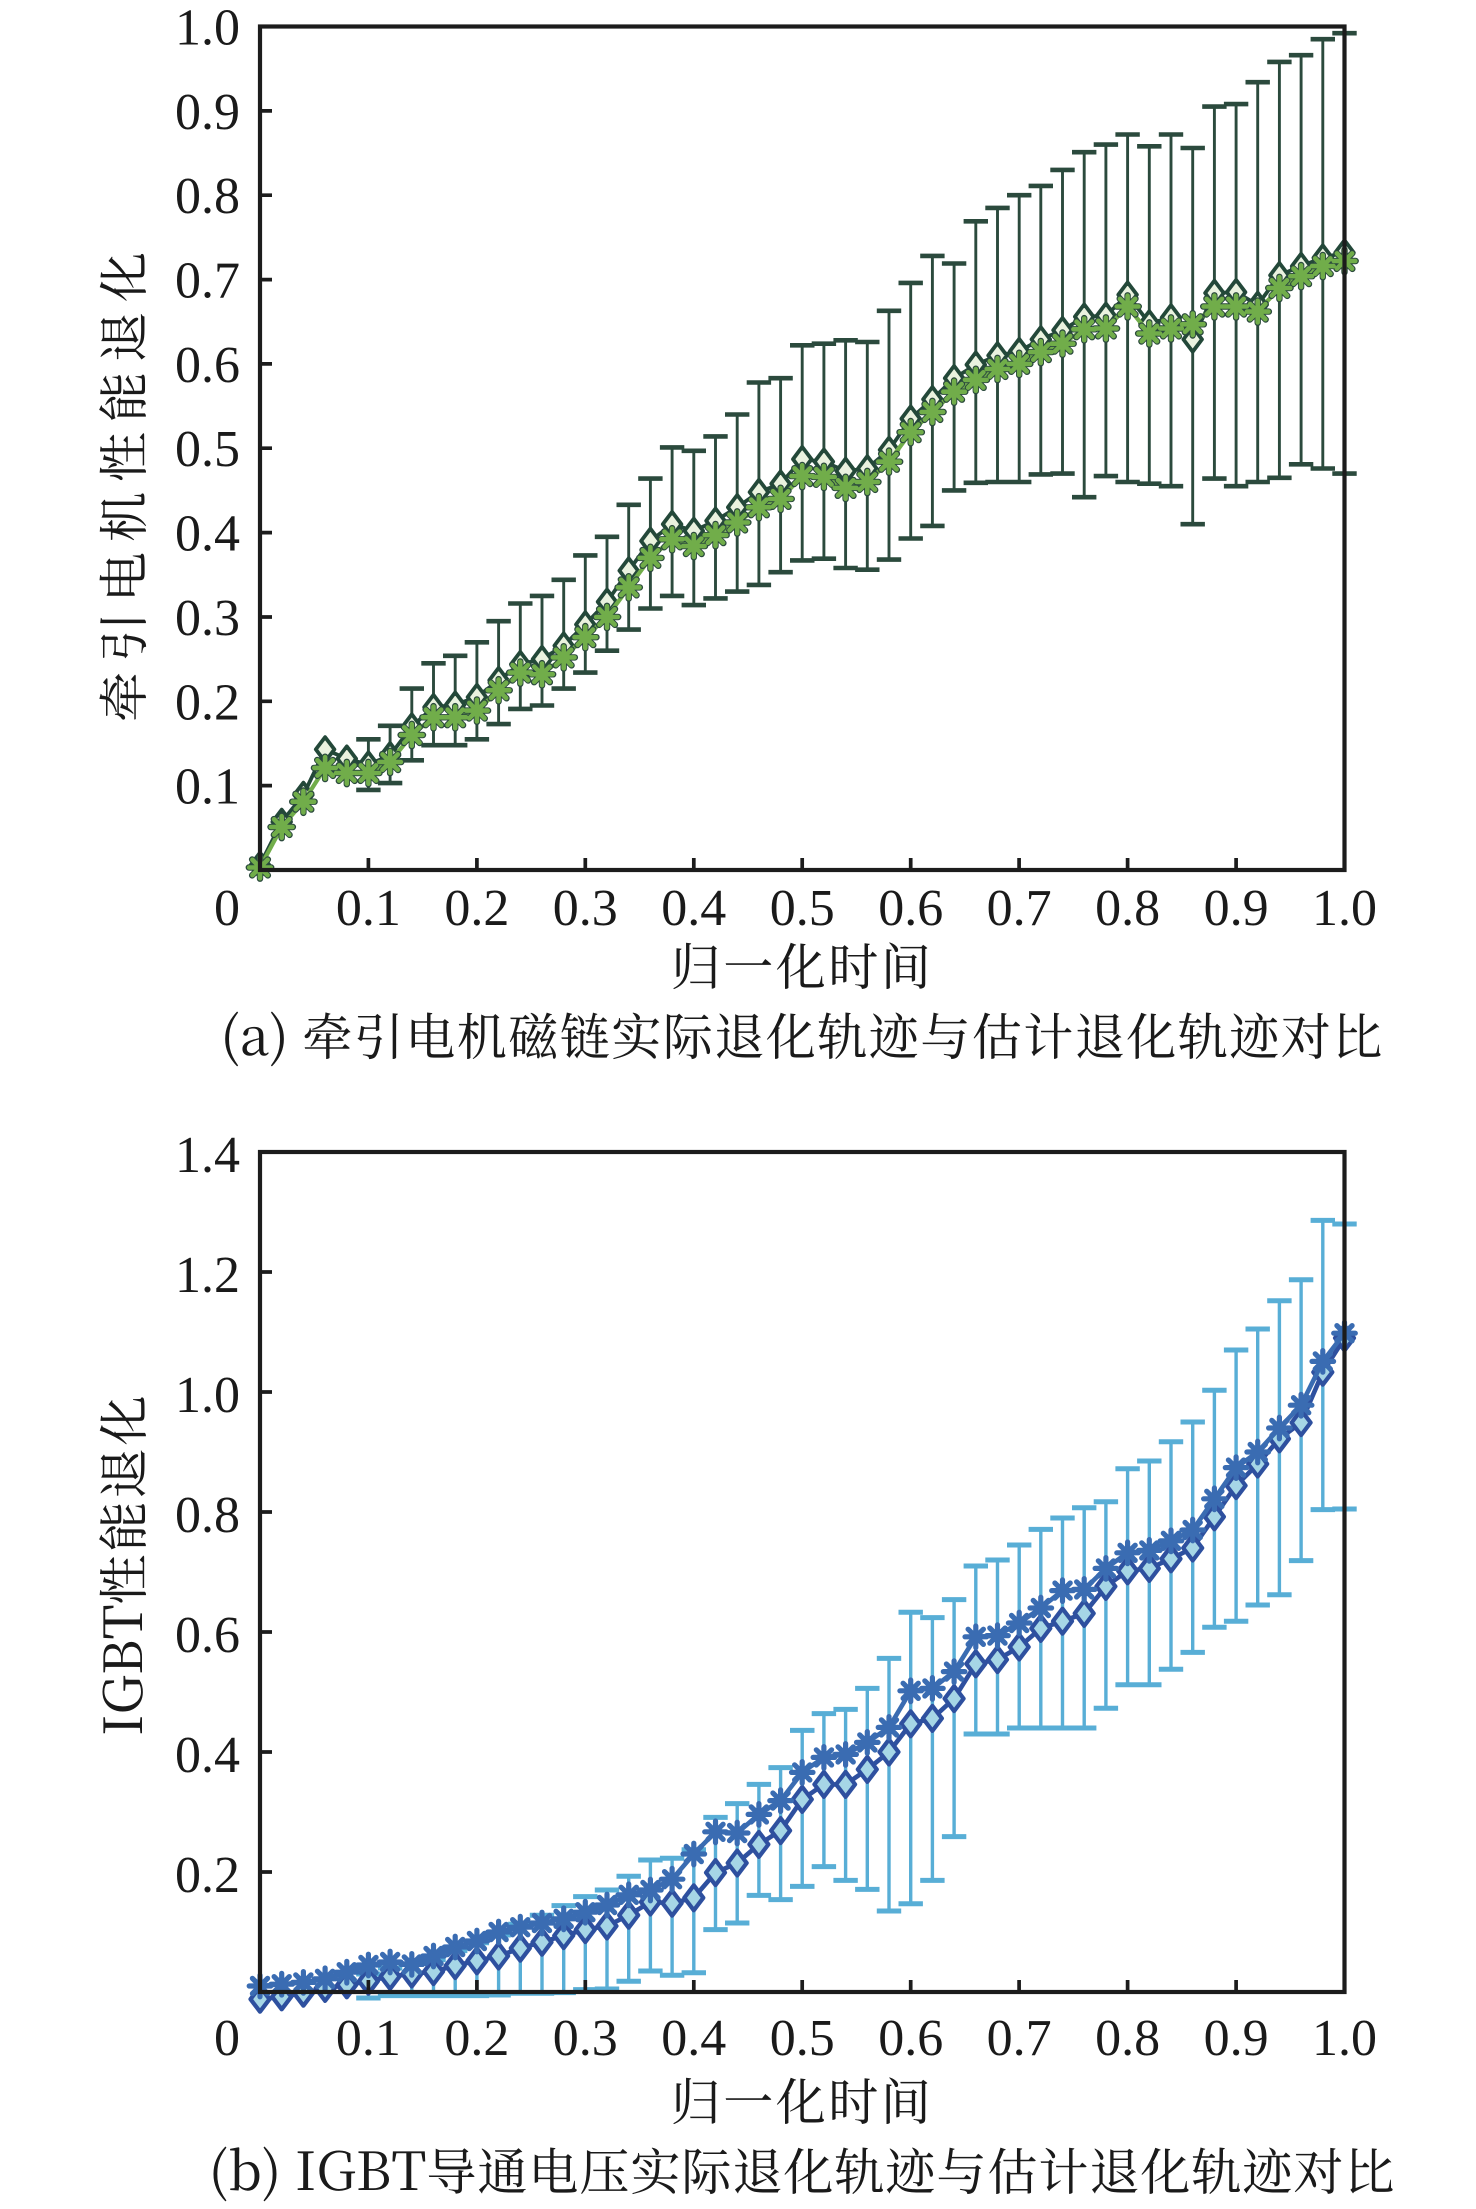 The image size is (1476, 2209). I want to click on svg-text: 1.2, so click(207, 1275).